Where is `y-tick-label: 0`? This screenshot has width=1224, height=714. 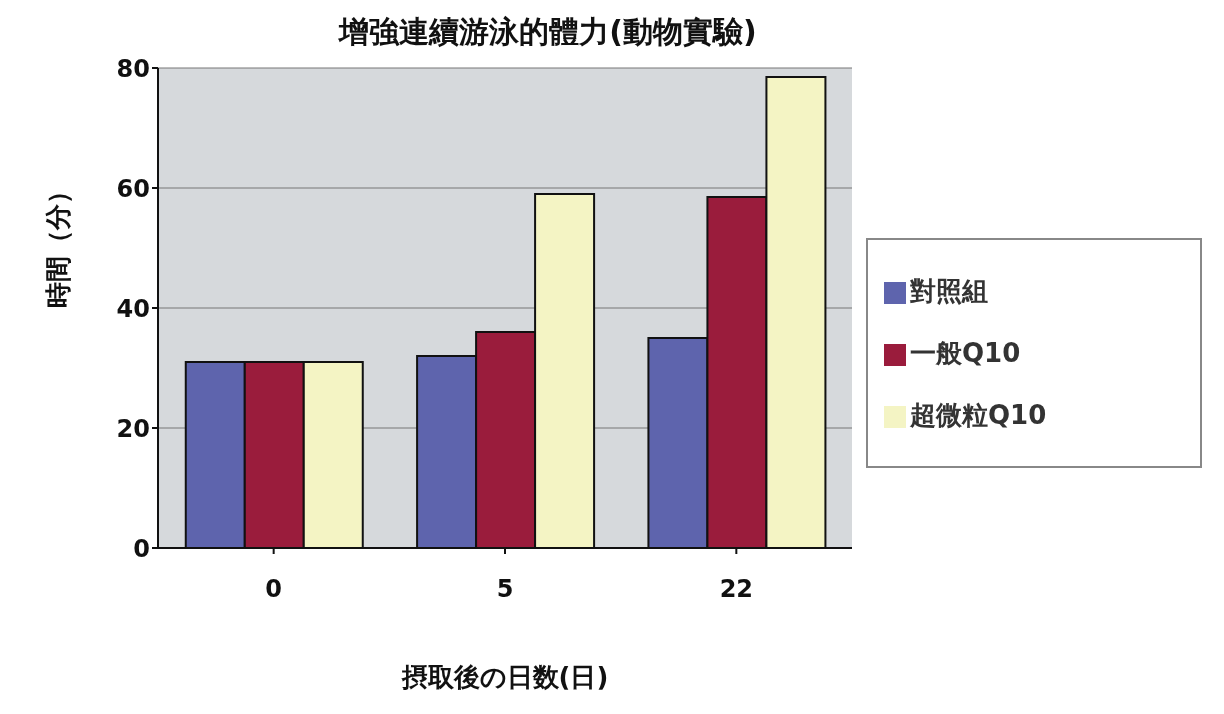 y-tick-label: 0 is located at coordinates (141, 548).